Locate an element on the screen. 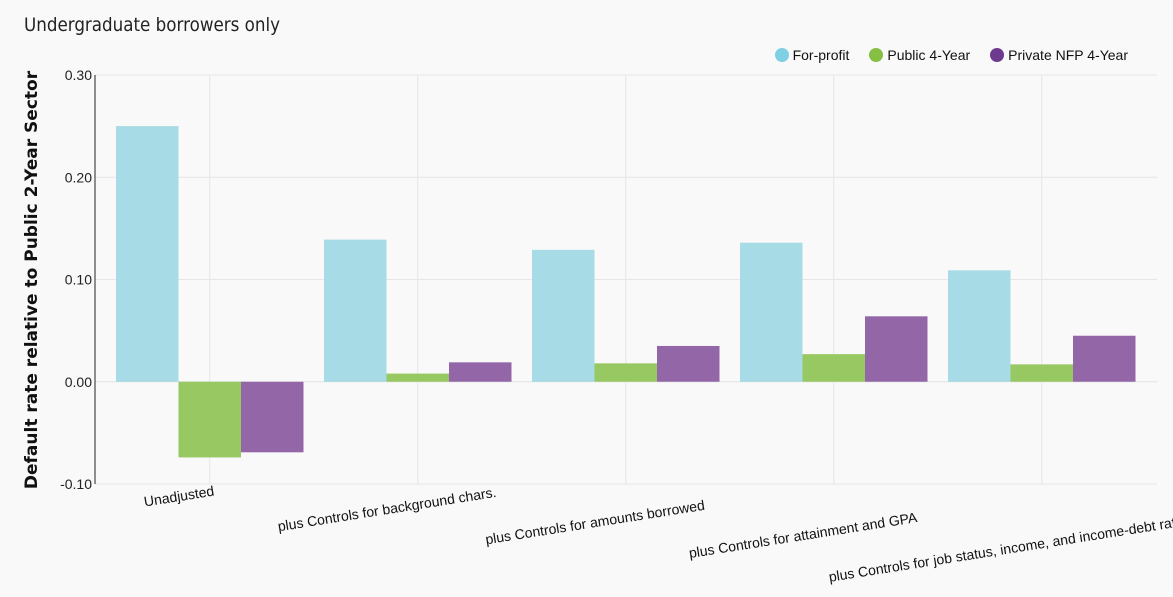 The height and width of the screenshot is (597, 1173). x-category-label: plus Controls for attainment and GPA is located at coordinates (803, 535).